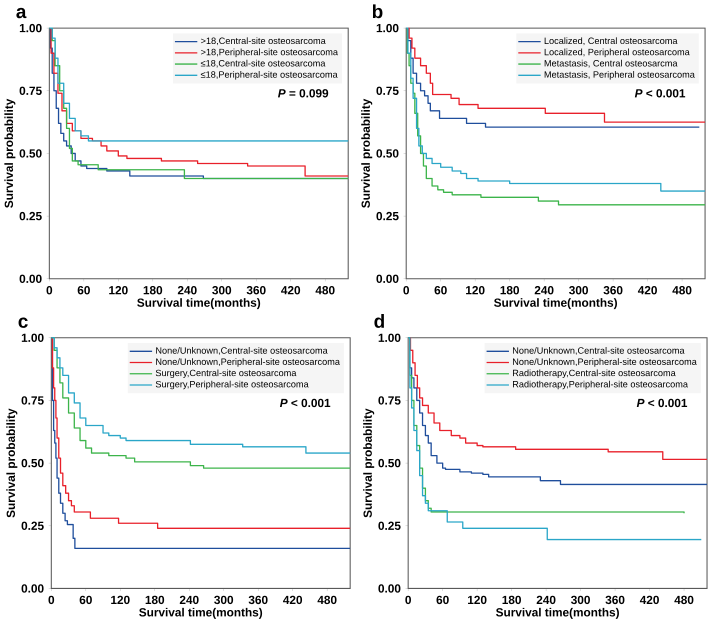 The height and width of the screenshot is (623, 709). Describe the element at coordinates (377, 11) in the screenshot. I see `chart-title: b` at that location.